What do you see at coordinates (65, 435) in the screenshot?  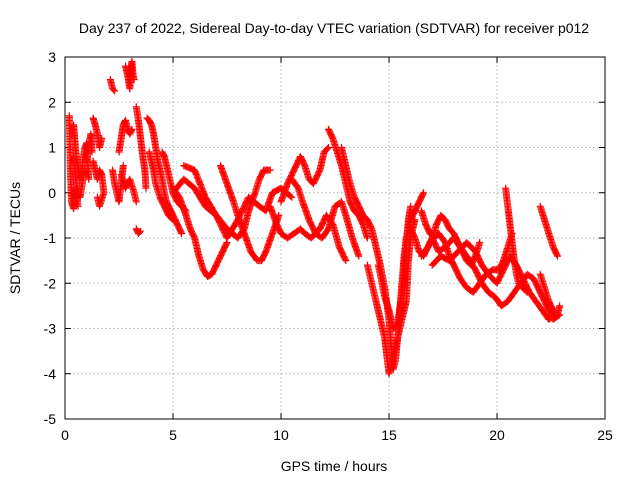 I see `x-tick-label: 0` at bounding box center [65, 435].